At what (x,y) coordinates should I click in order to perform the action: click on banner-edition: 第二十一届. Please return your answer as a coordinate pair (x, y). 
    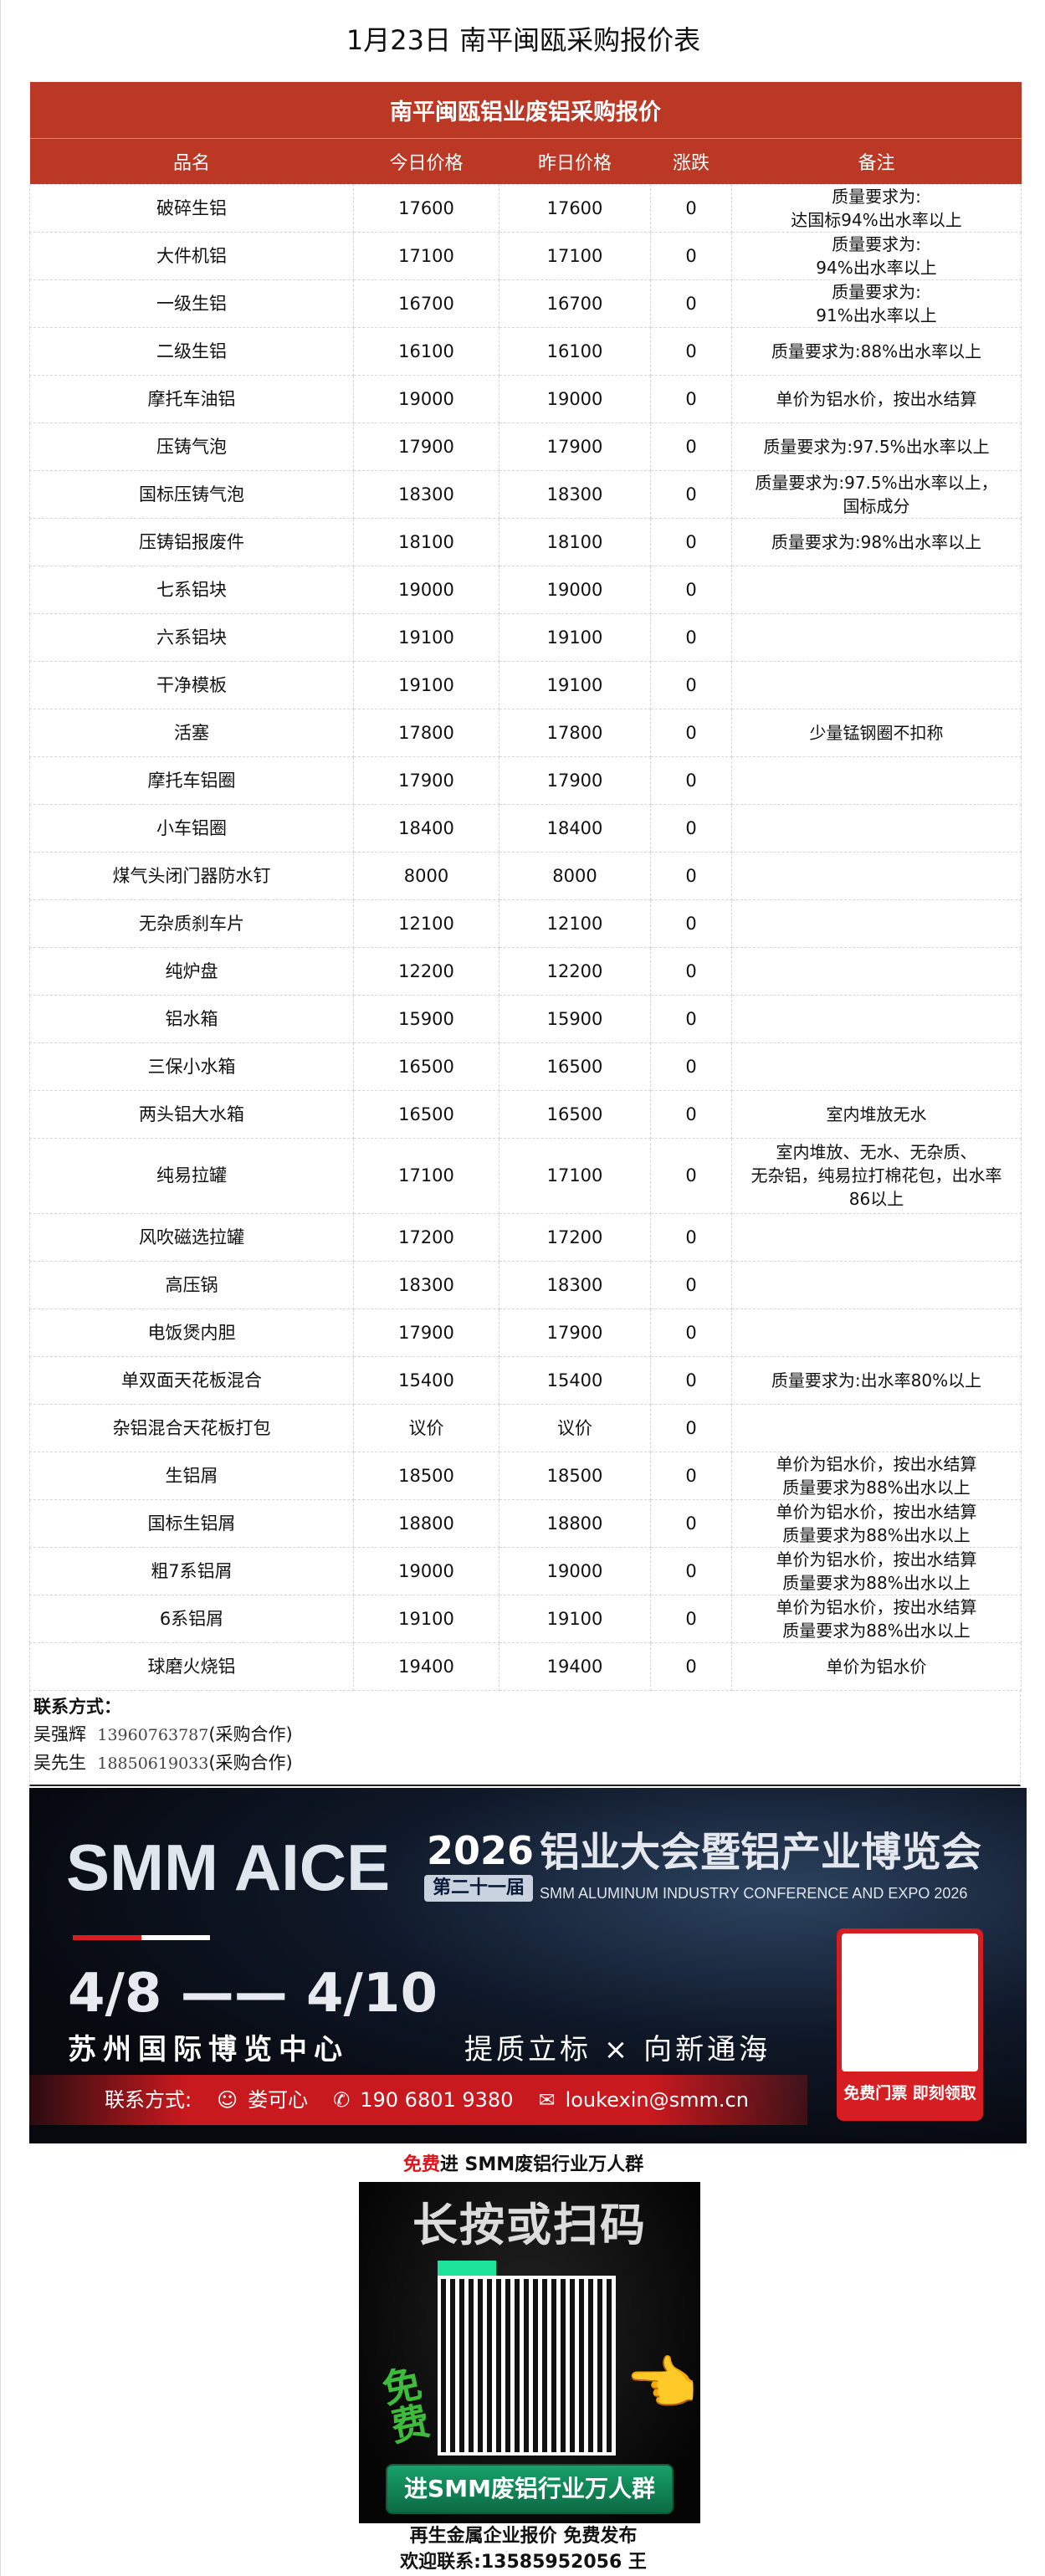
    Looking at the image, I should click on (479, 1889).